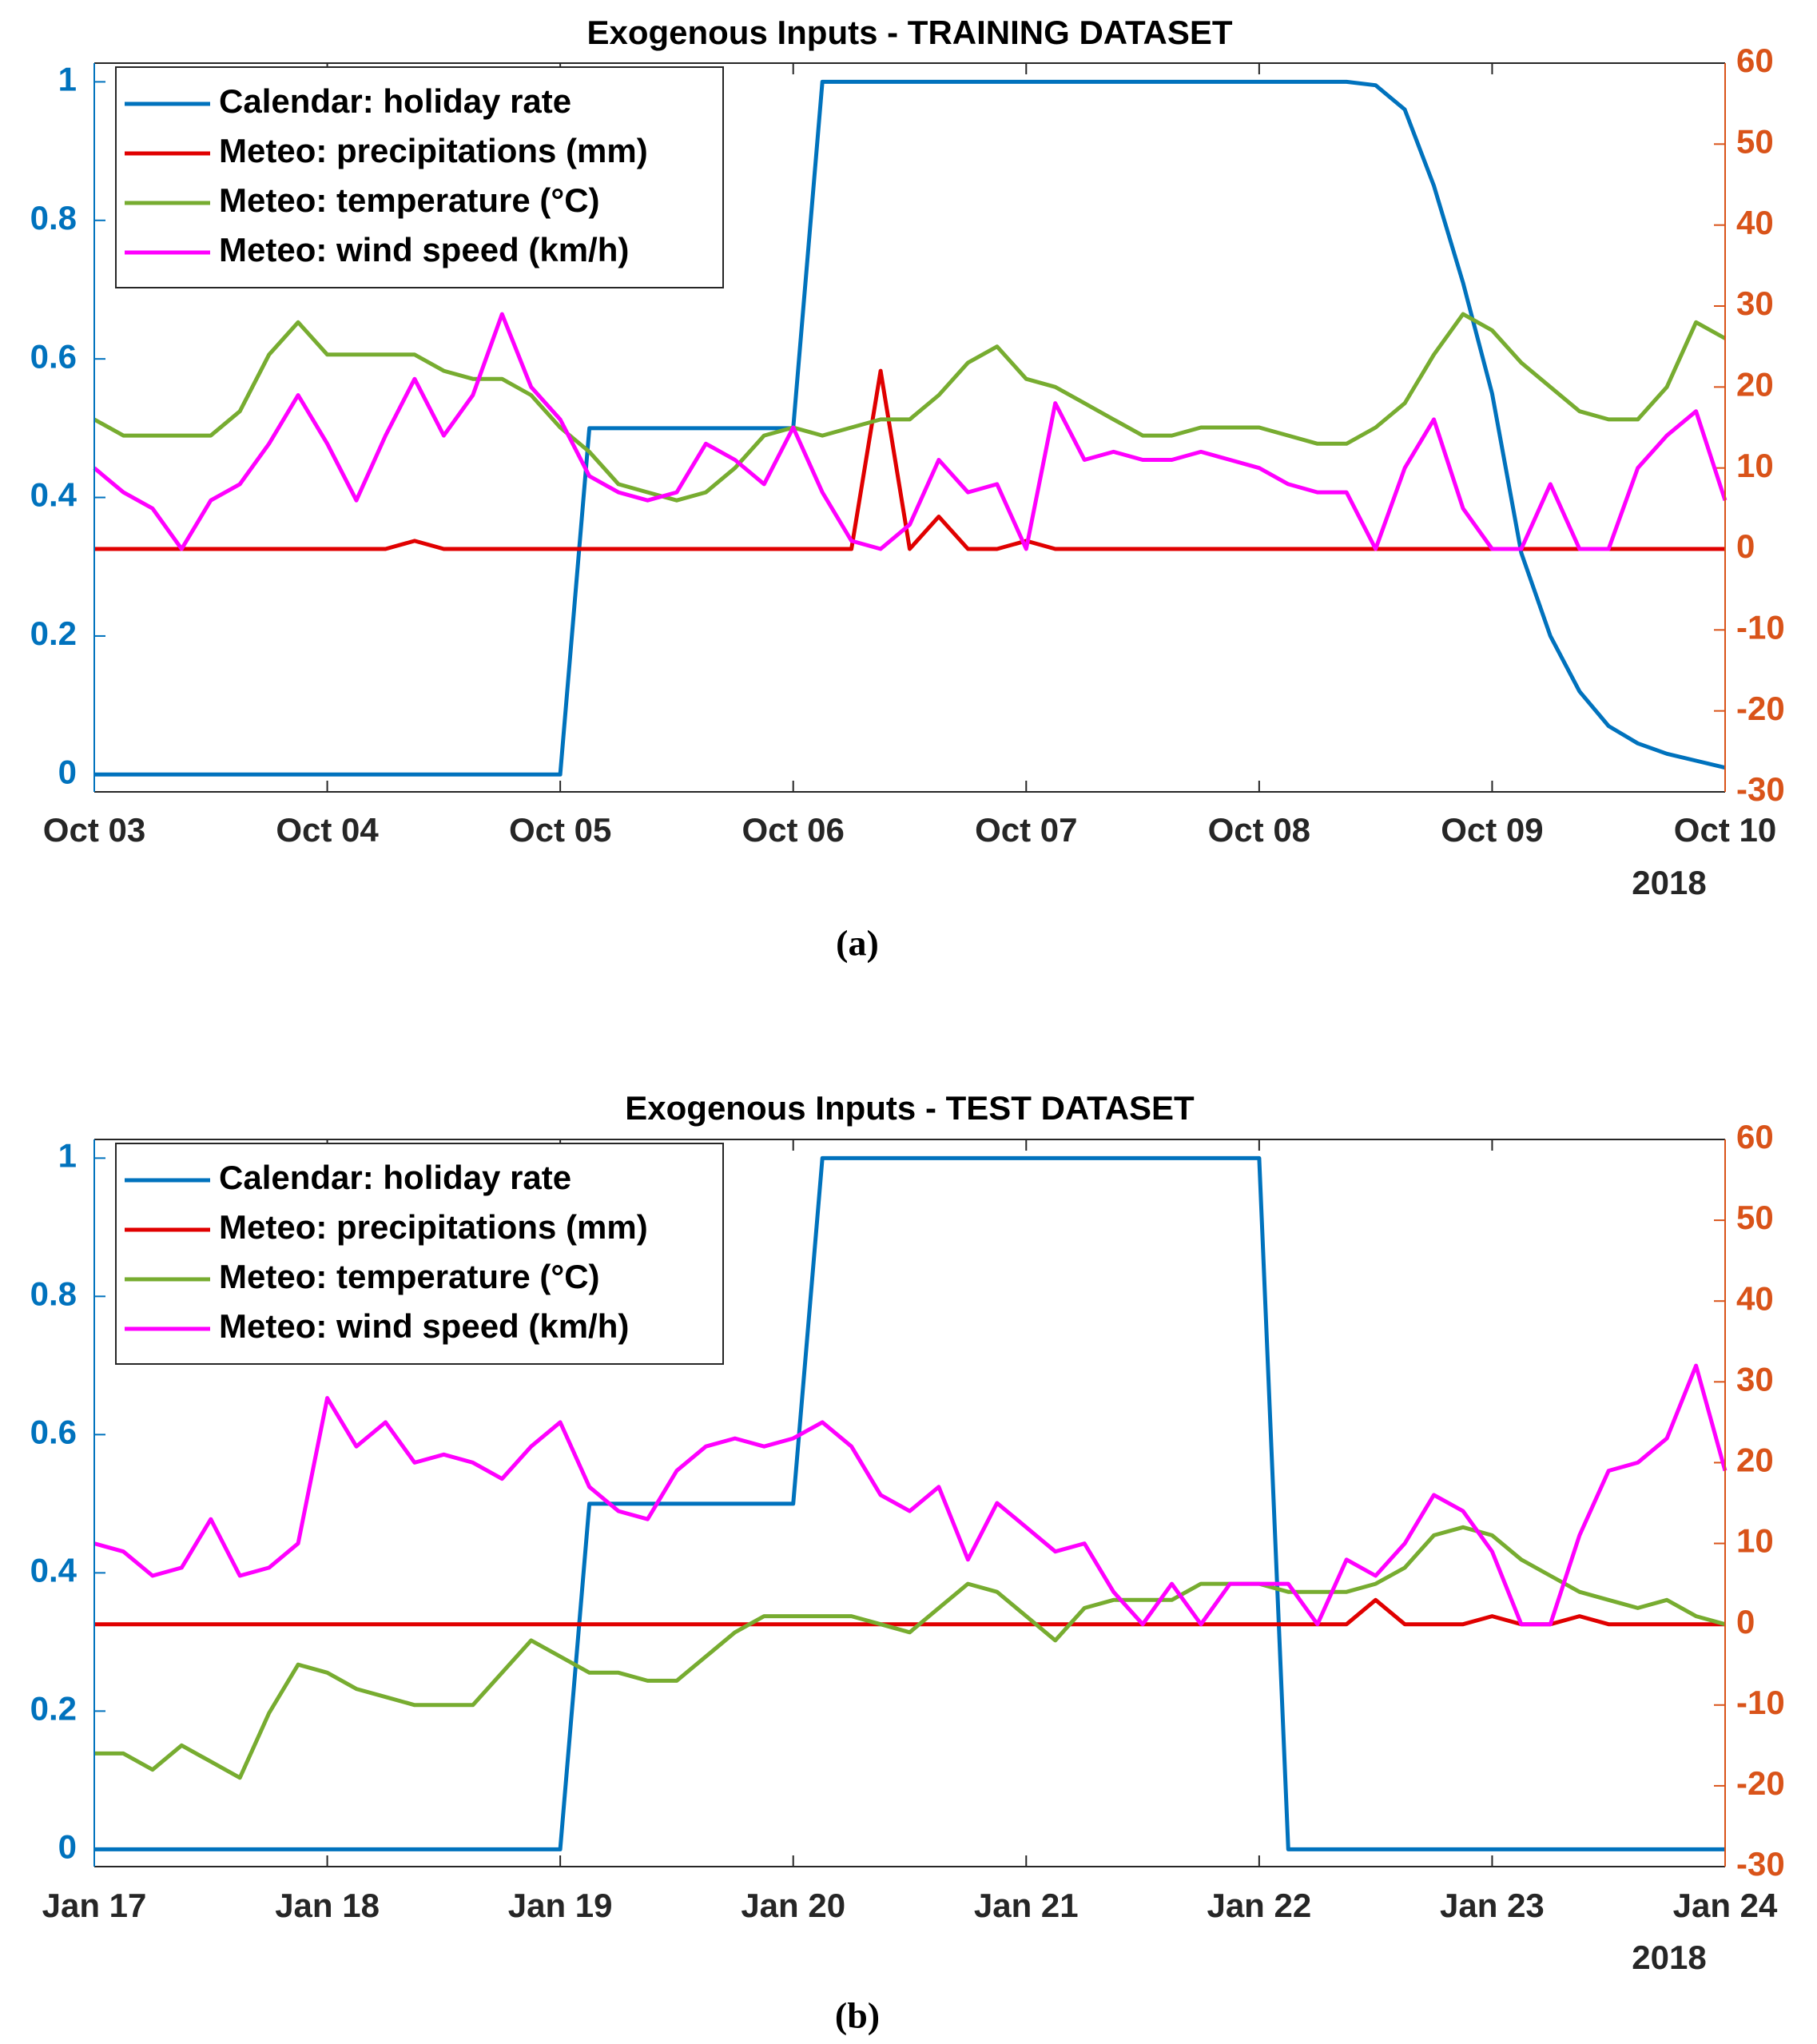  I want to click on x-tick-label: Oct 03, so click(94, 830).